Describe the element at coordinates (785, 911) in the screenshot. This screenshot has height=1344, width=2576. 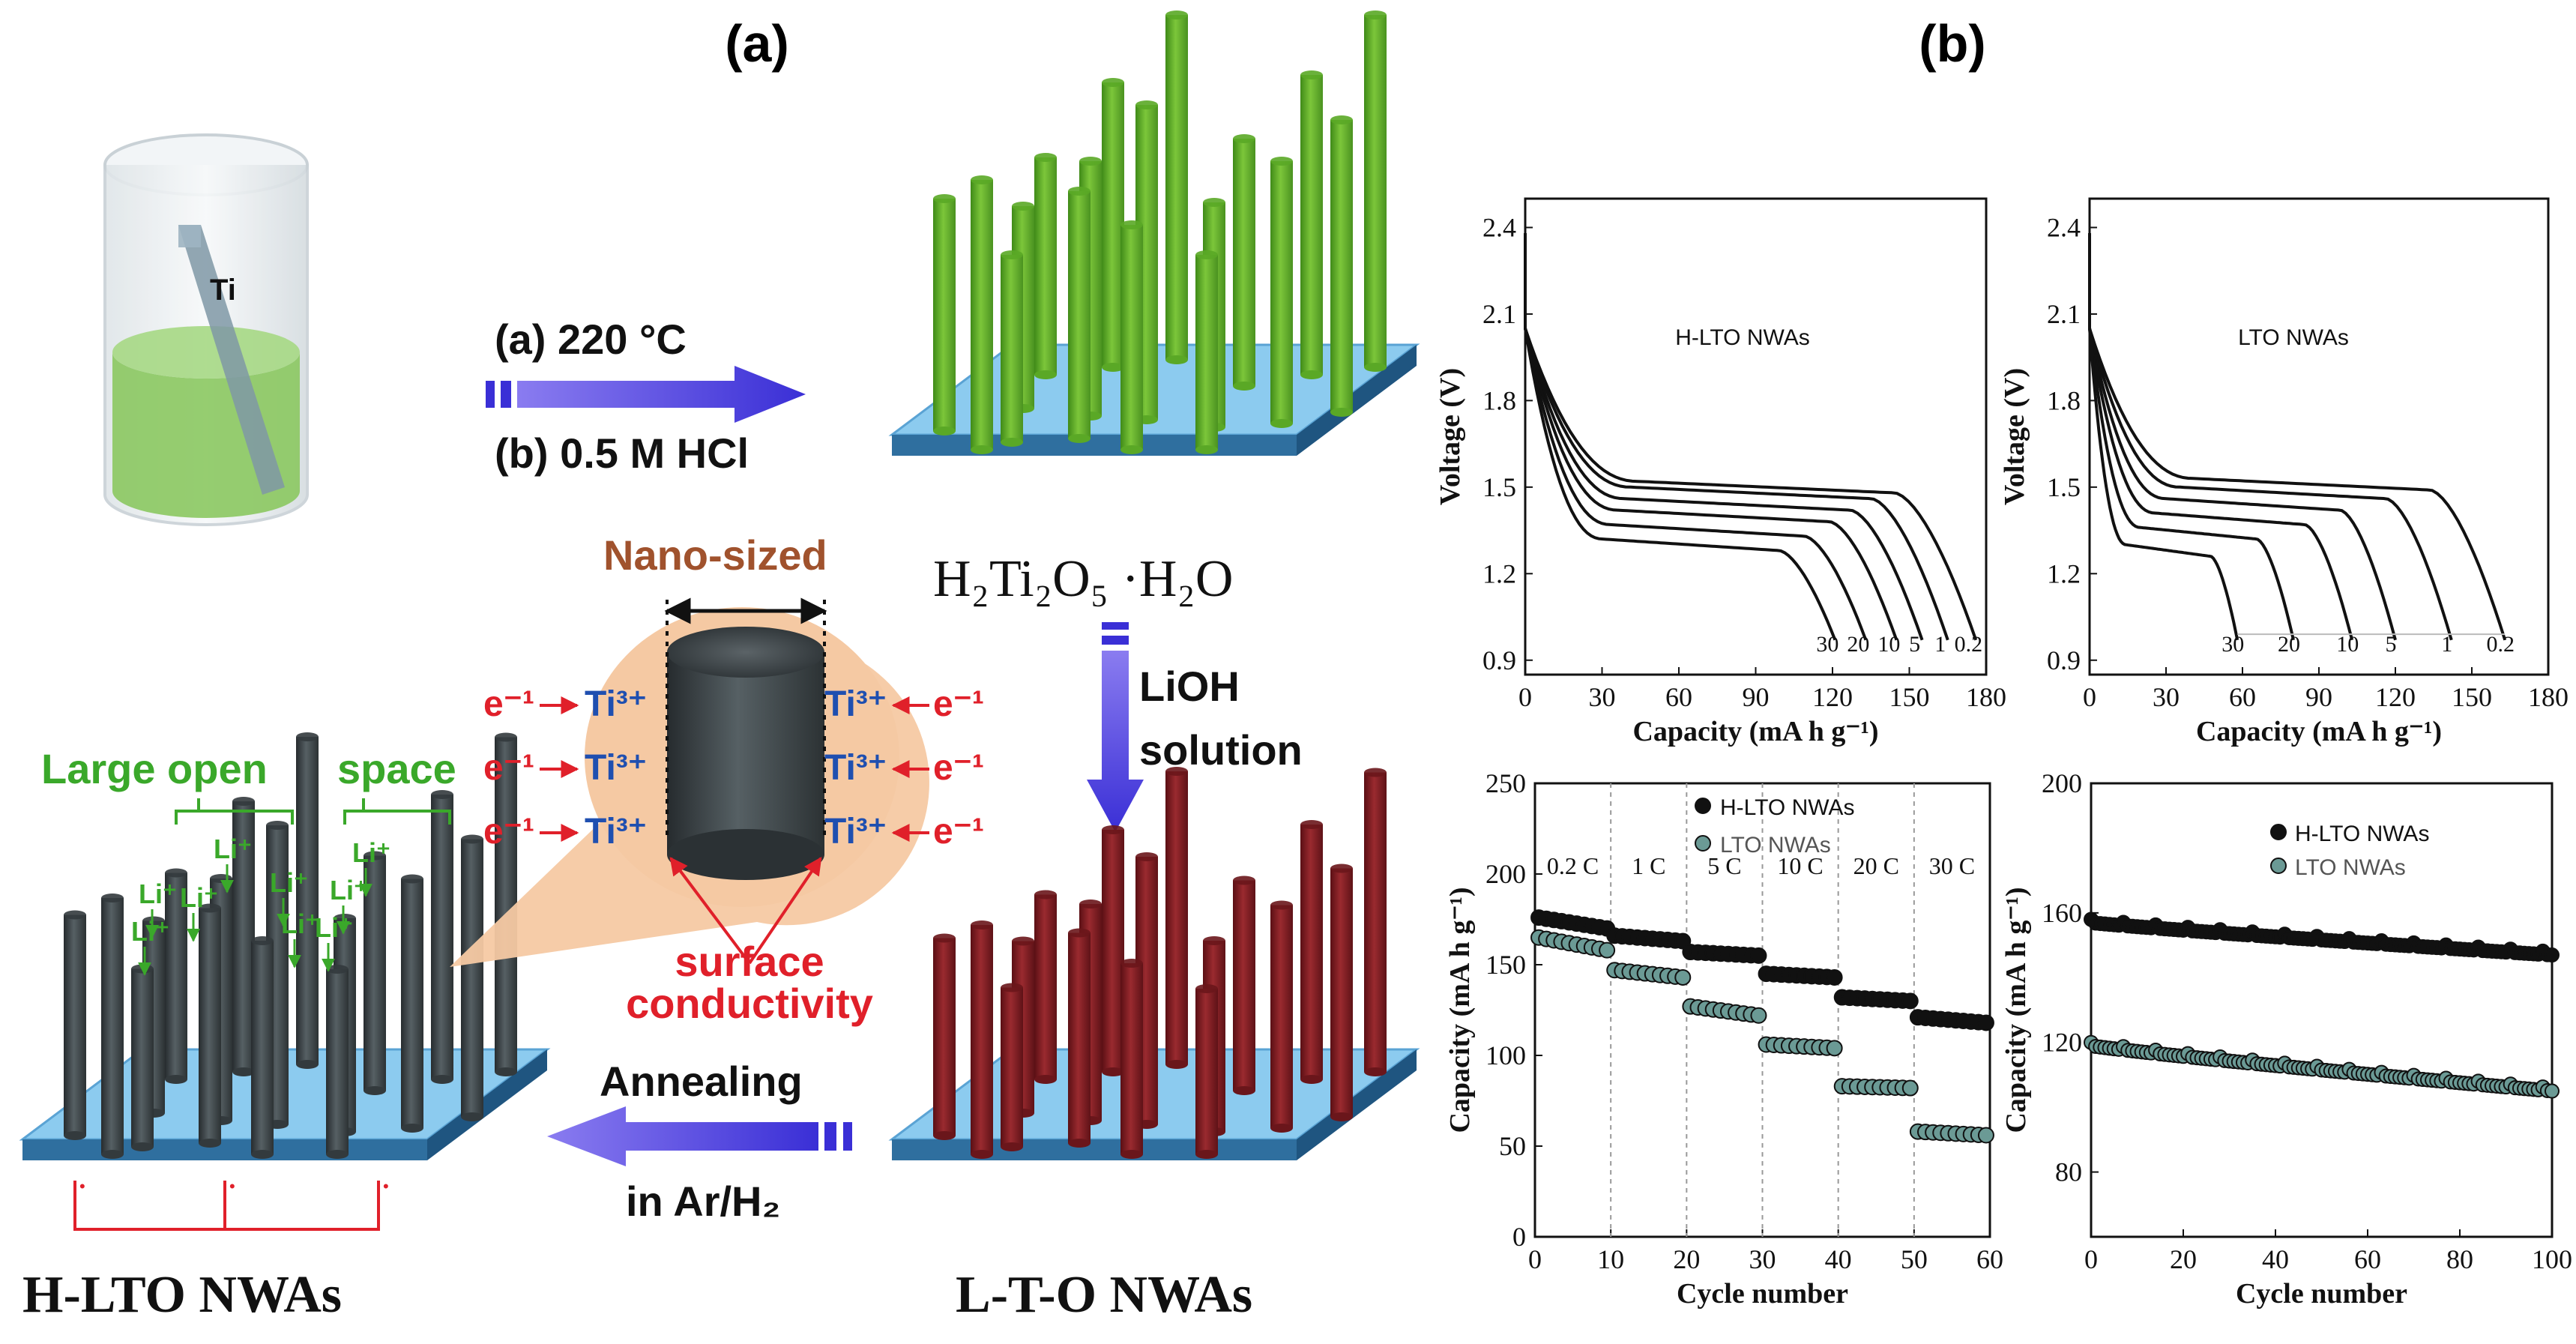
I see `surface-arrow-right` at that location.